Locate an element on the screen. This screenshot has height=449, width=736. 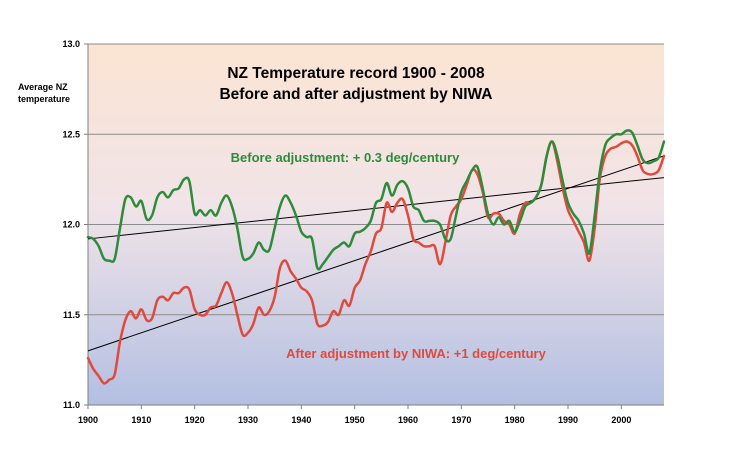
y-tick-label: 12.5 is located at coordinates (71, 134).